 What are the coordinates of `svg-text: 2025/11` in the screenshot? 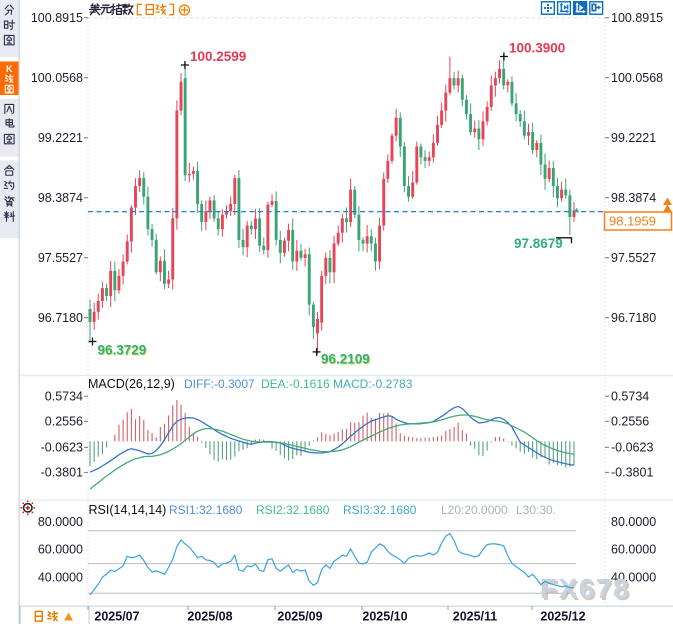 It's located at (475, 617).